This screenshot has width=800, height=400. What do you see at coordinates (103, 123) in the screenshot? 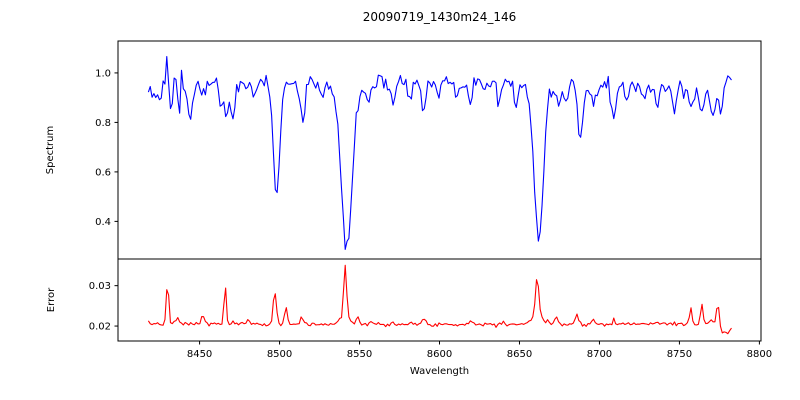
I see `spectrum-y-tick-label: 0.8` at bounding box center [103, 123].